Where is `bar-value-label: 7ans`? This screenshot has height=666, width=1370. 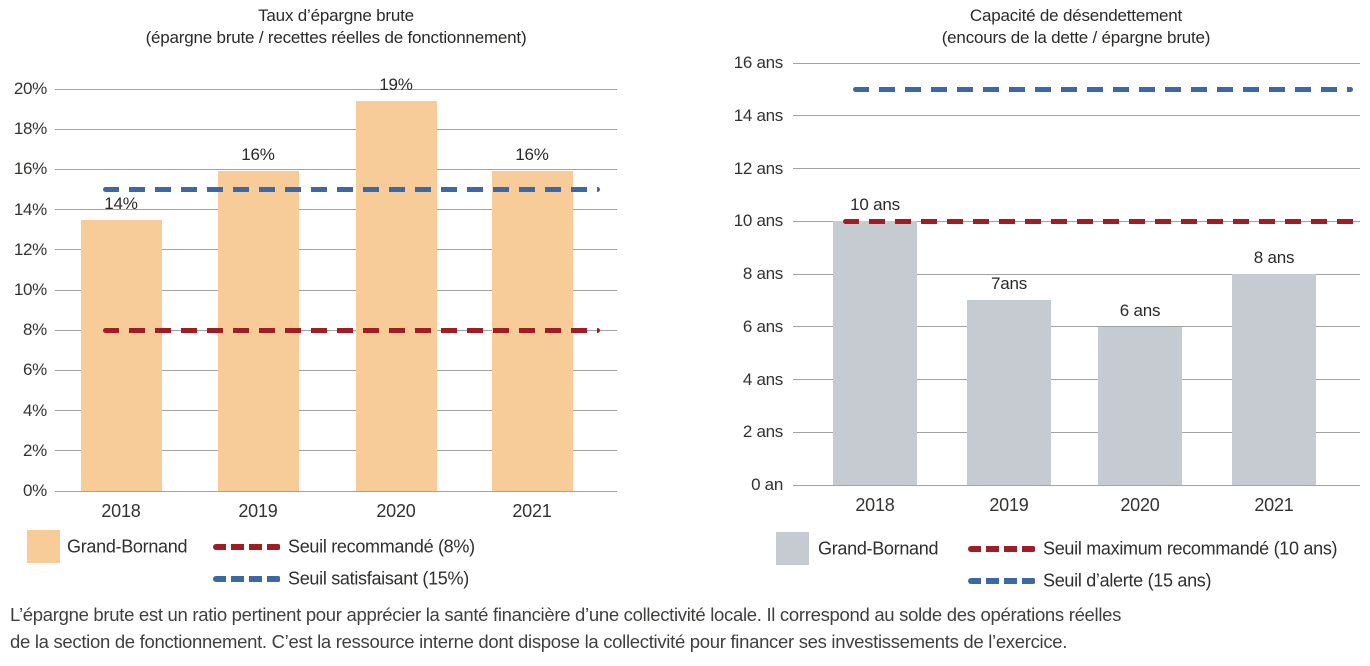
bar-value-label: 7ans is located at coordinates (1009, 284).